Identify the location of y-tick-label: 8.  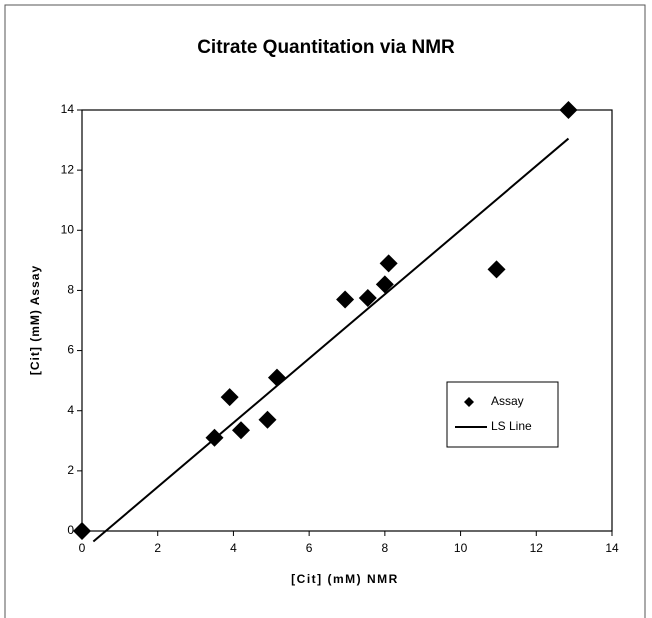
(70, 290).